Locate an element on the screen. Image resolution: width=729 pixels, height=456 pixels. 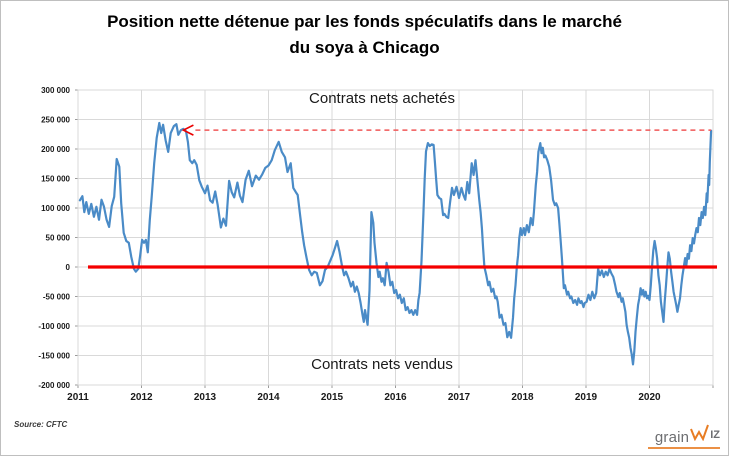
grainwiz-logo-text: grain IZ is located at coordinates (687, 434).